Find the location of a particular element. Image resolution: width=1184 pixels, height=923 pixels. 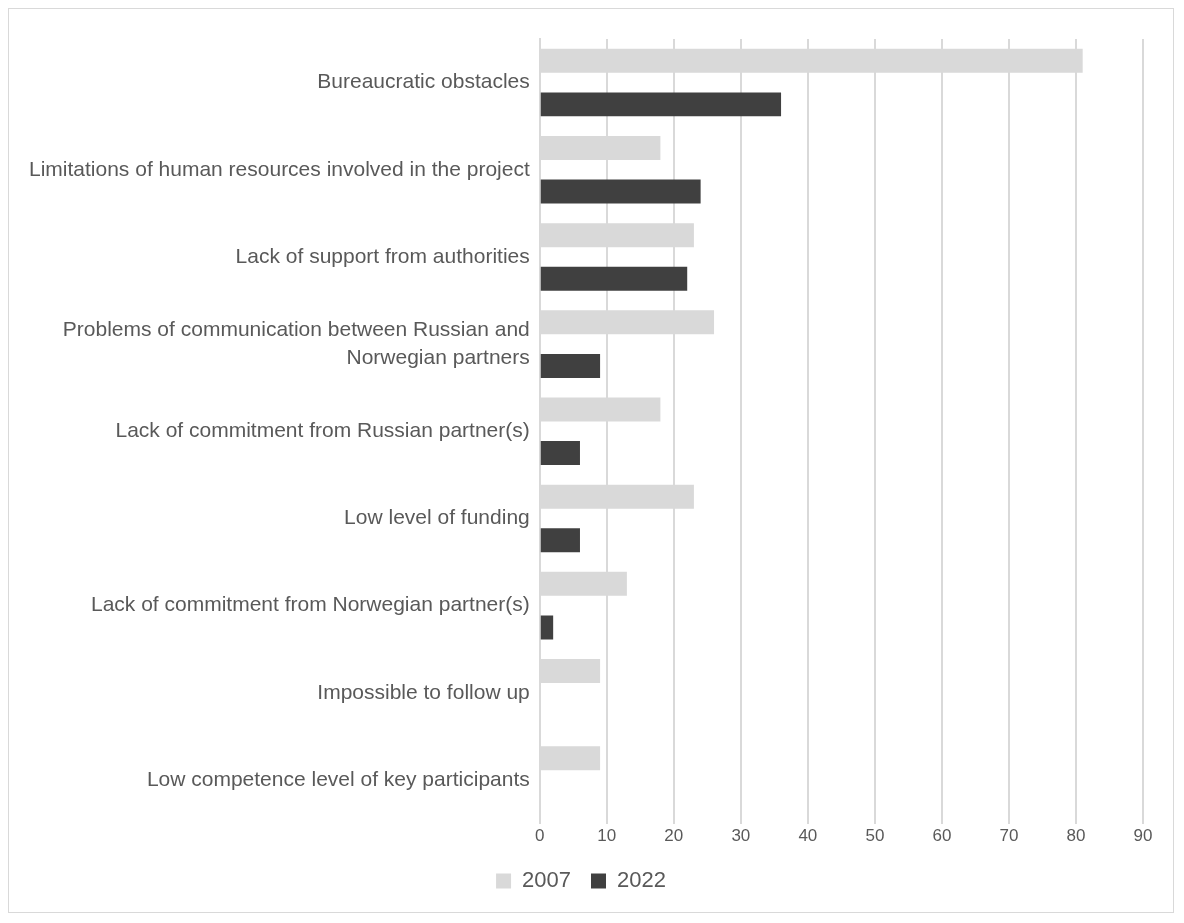

x-tick-label: 70 is located at coordinates (1009, 836).